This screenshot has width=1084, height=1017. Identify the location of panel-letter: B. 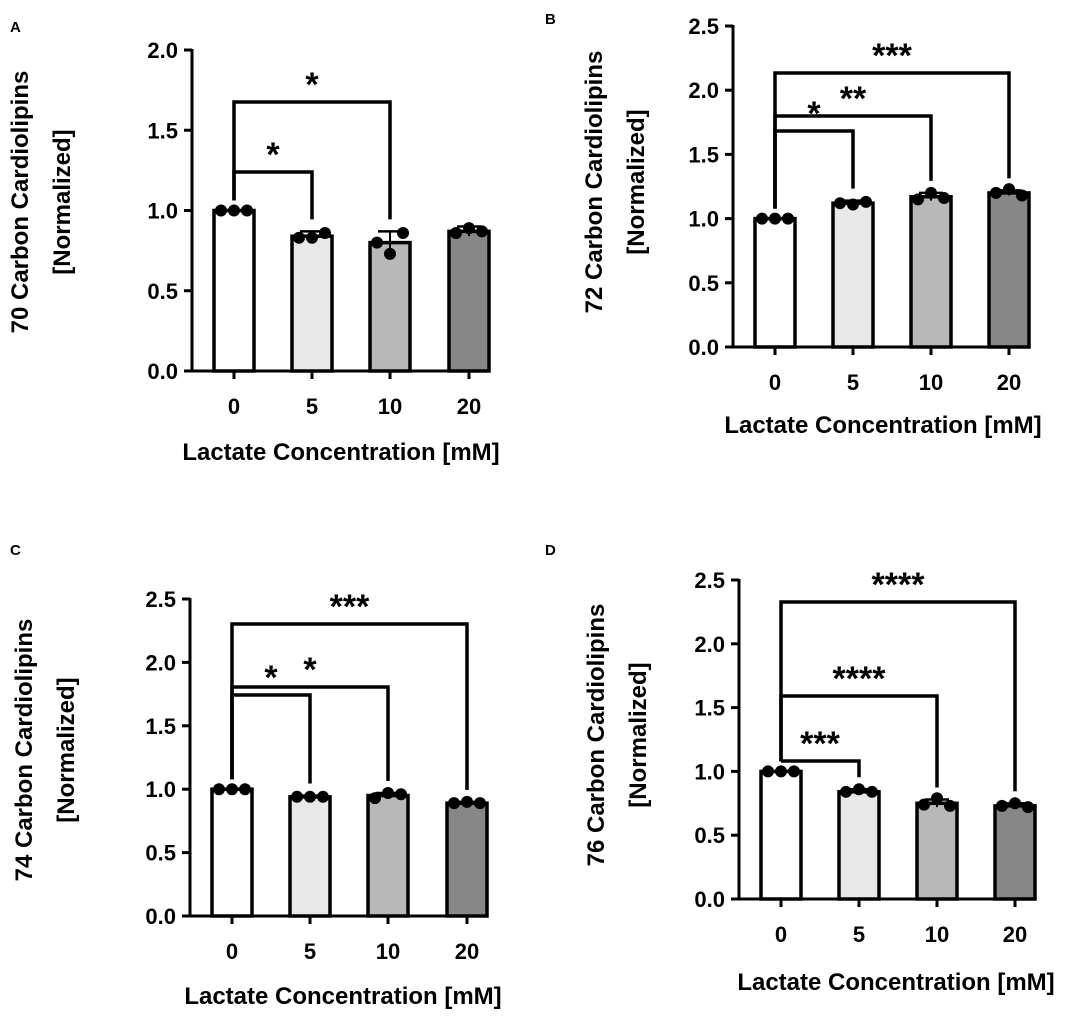
(550, 19).